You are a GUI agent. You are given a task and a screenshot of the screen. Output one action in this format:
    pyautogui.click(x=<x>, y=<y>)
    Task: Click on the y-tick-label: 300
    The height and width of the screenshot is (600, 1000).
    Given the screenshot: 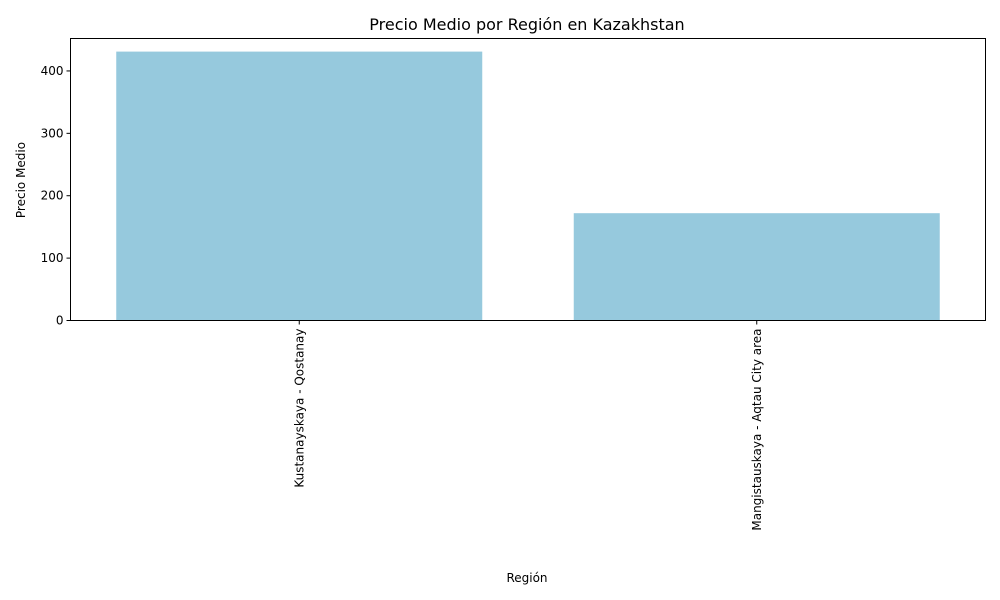 What is the action you would take?
    pyautogui.click(x=52, y=133)
    